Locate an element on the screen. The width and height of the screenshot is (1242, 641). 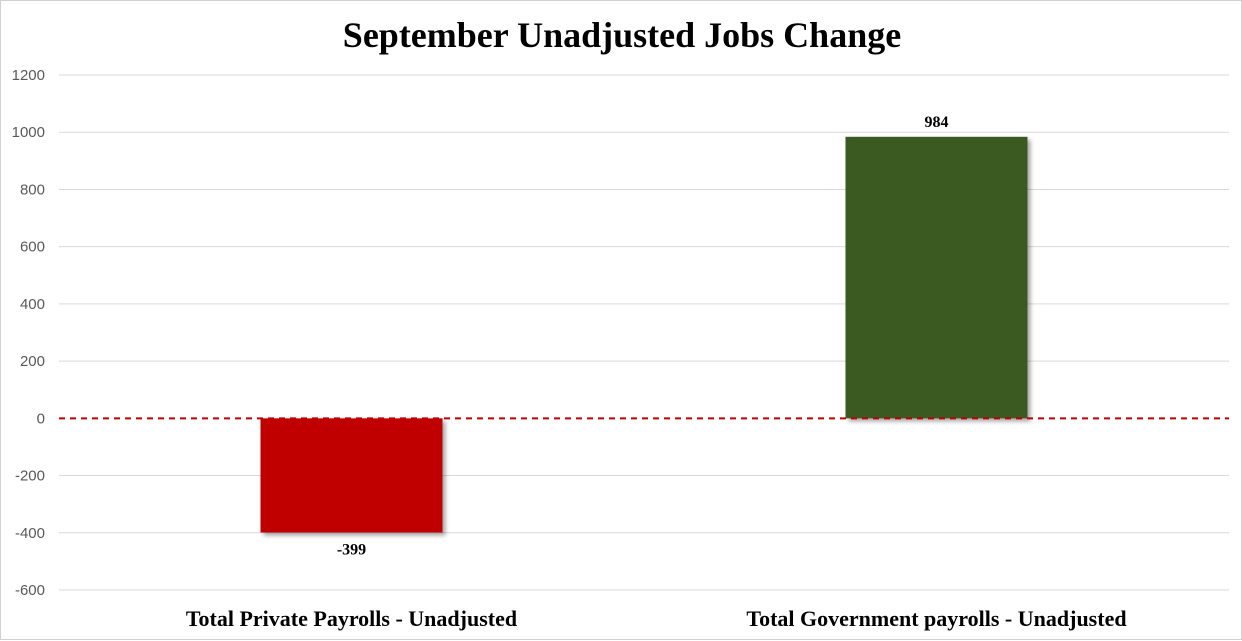
y-tick-label: -400 is located at coordinates (30, 533).